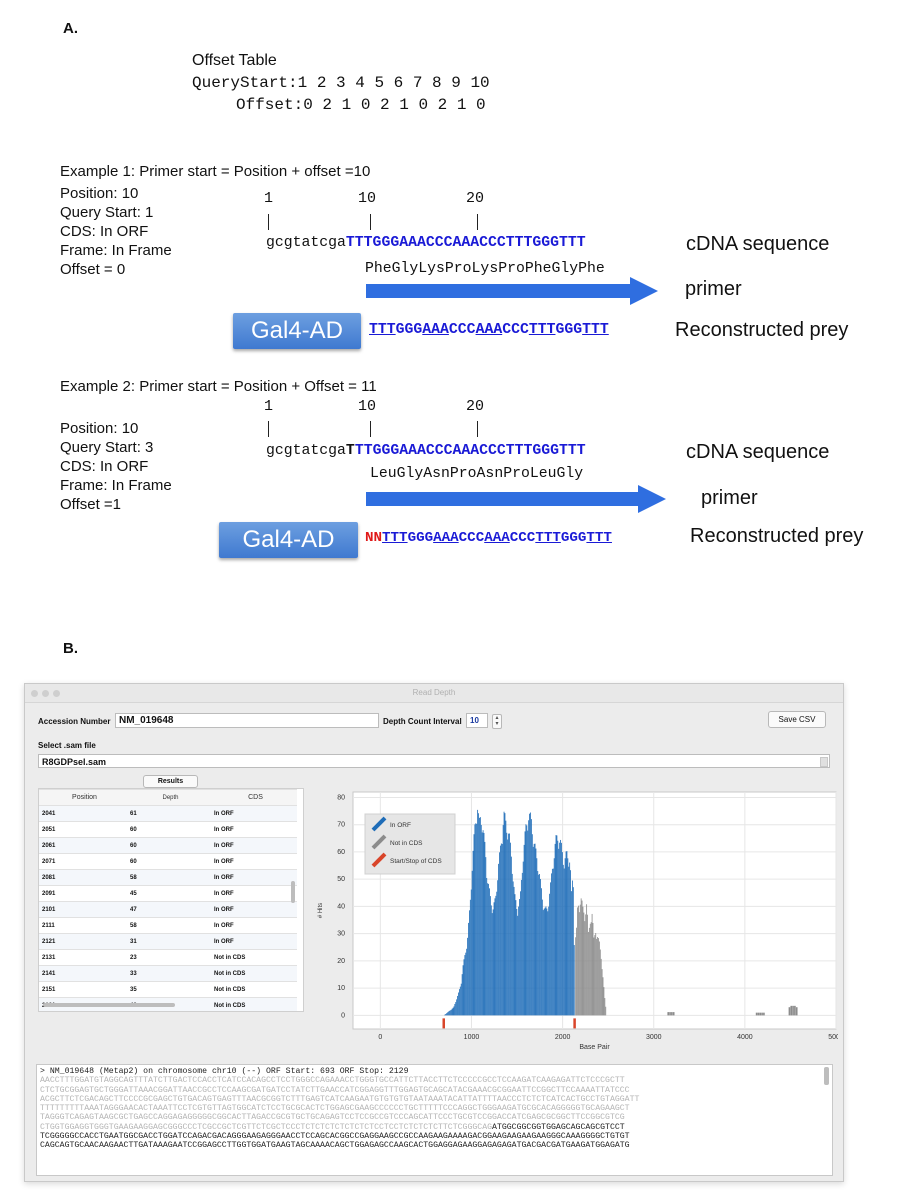 The height and width of the screenshot is (1200, 908). I want to click on sequence-scrollbar-thumb, so click(826, 1076).